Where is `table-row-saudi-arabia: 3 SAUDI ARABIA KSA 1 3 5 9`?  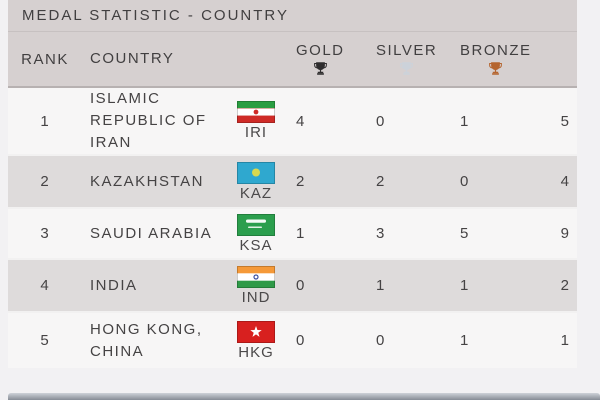 table-row-saudi-arabia: 3 SAUDI ARABIA KSA 1 3 5 9 is located at coordinates (292, 234).